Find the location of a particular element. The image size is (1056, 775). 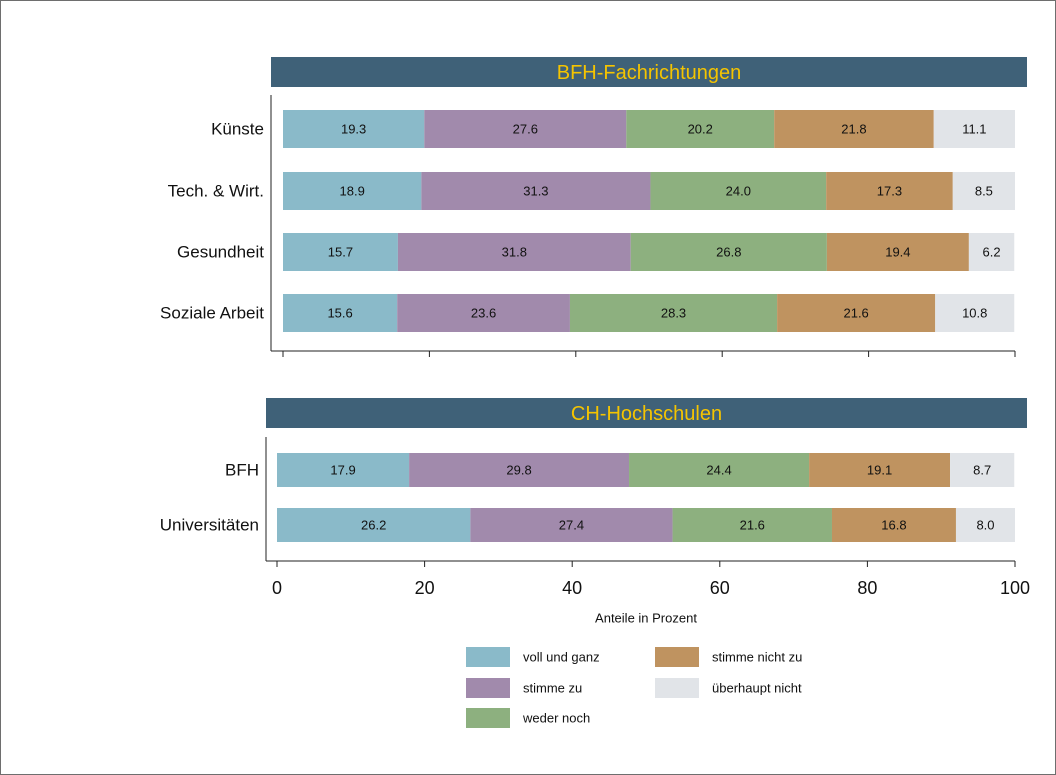

bar-value-label: 28.3 is located at coordinates (673, 313).